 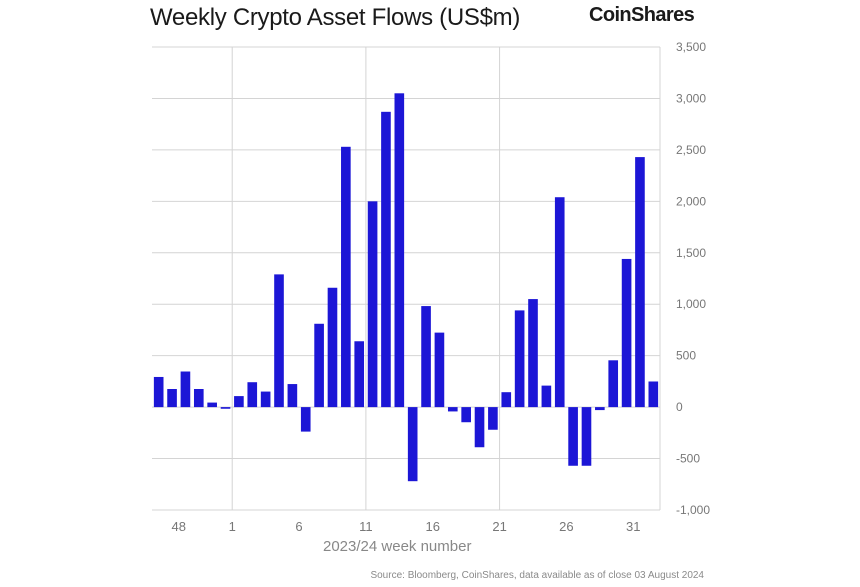 What do you see at coordinates (499, 526) in the screenshot?
I see `x-tick-label: 21` at bounding box center [499, 526].